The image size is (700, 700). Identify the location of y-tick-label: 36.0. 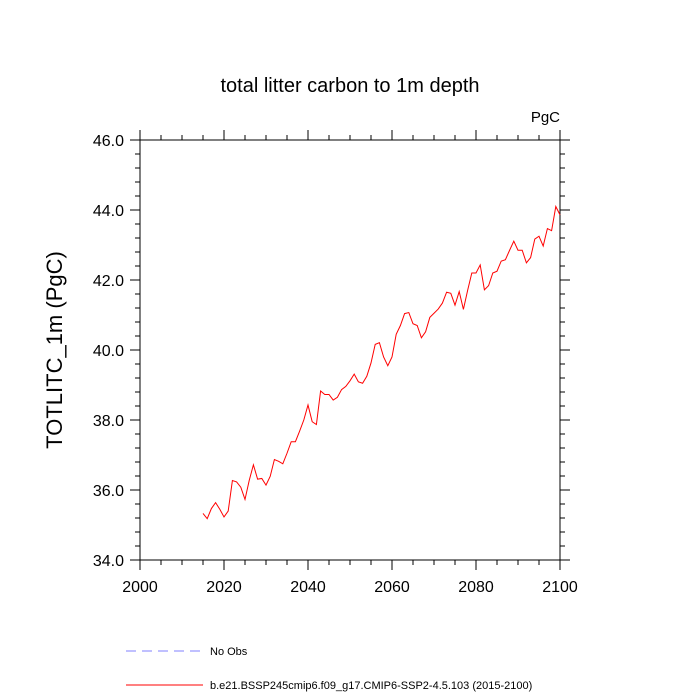
(108, 491).